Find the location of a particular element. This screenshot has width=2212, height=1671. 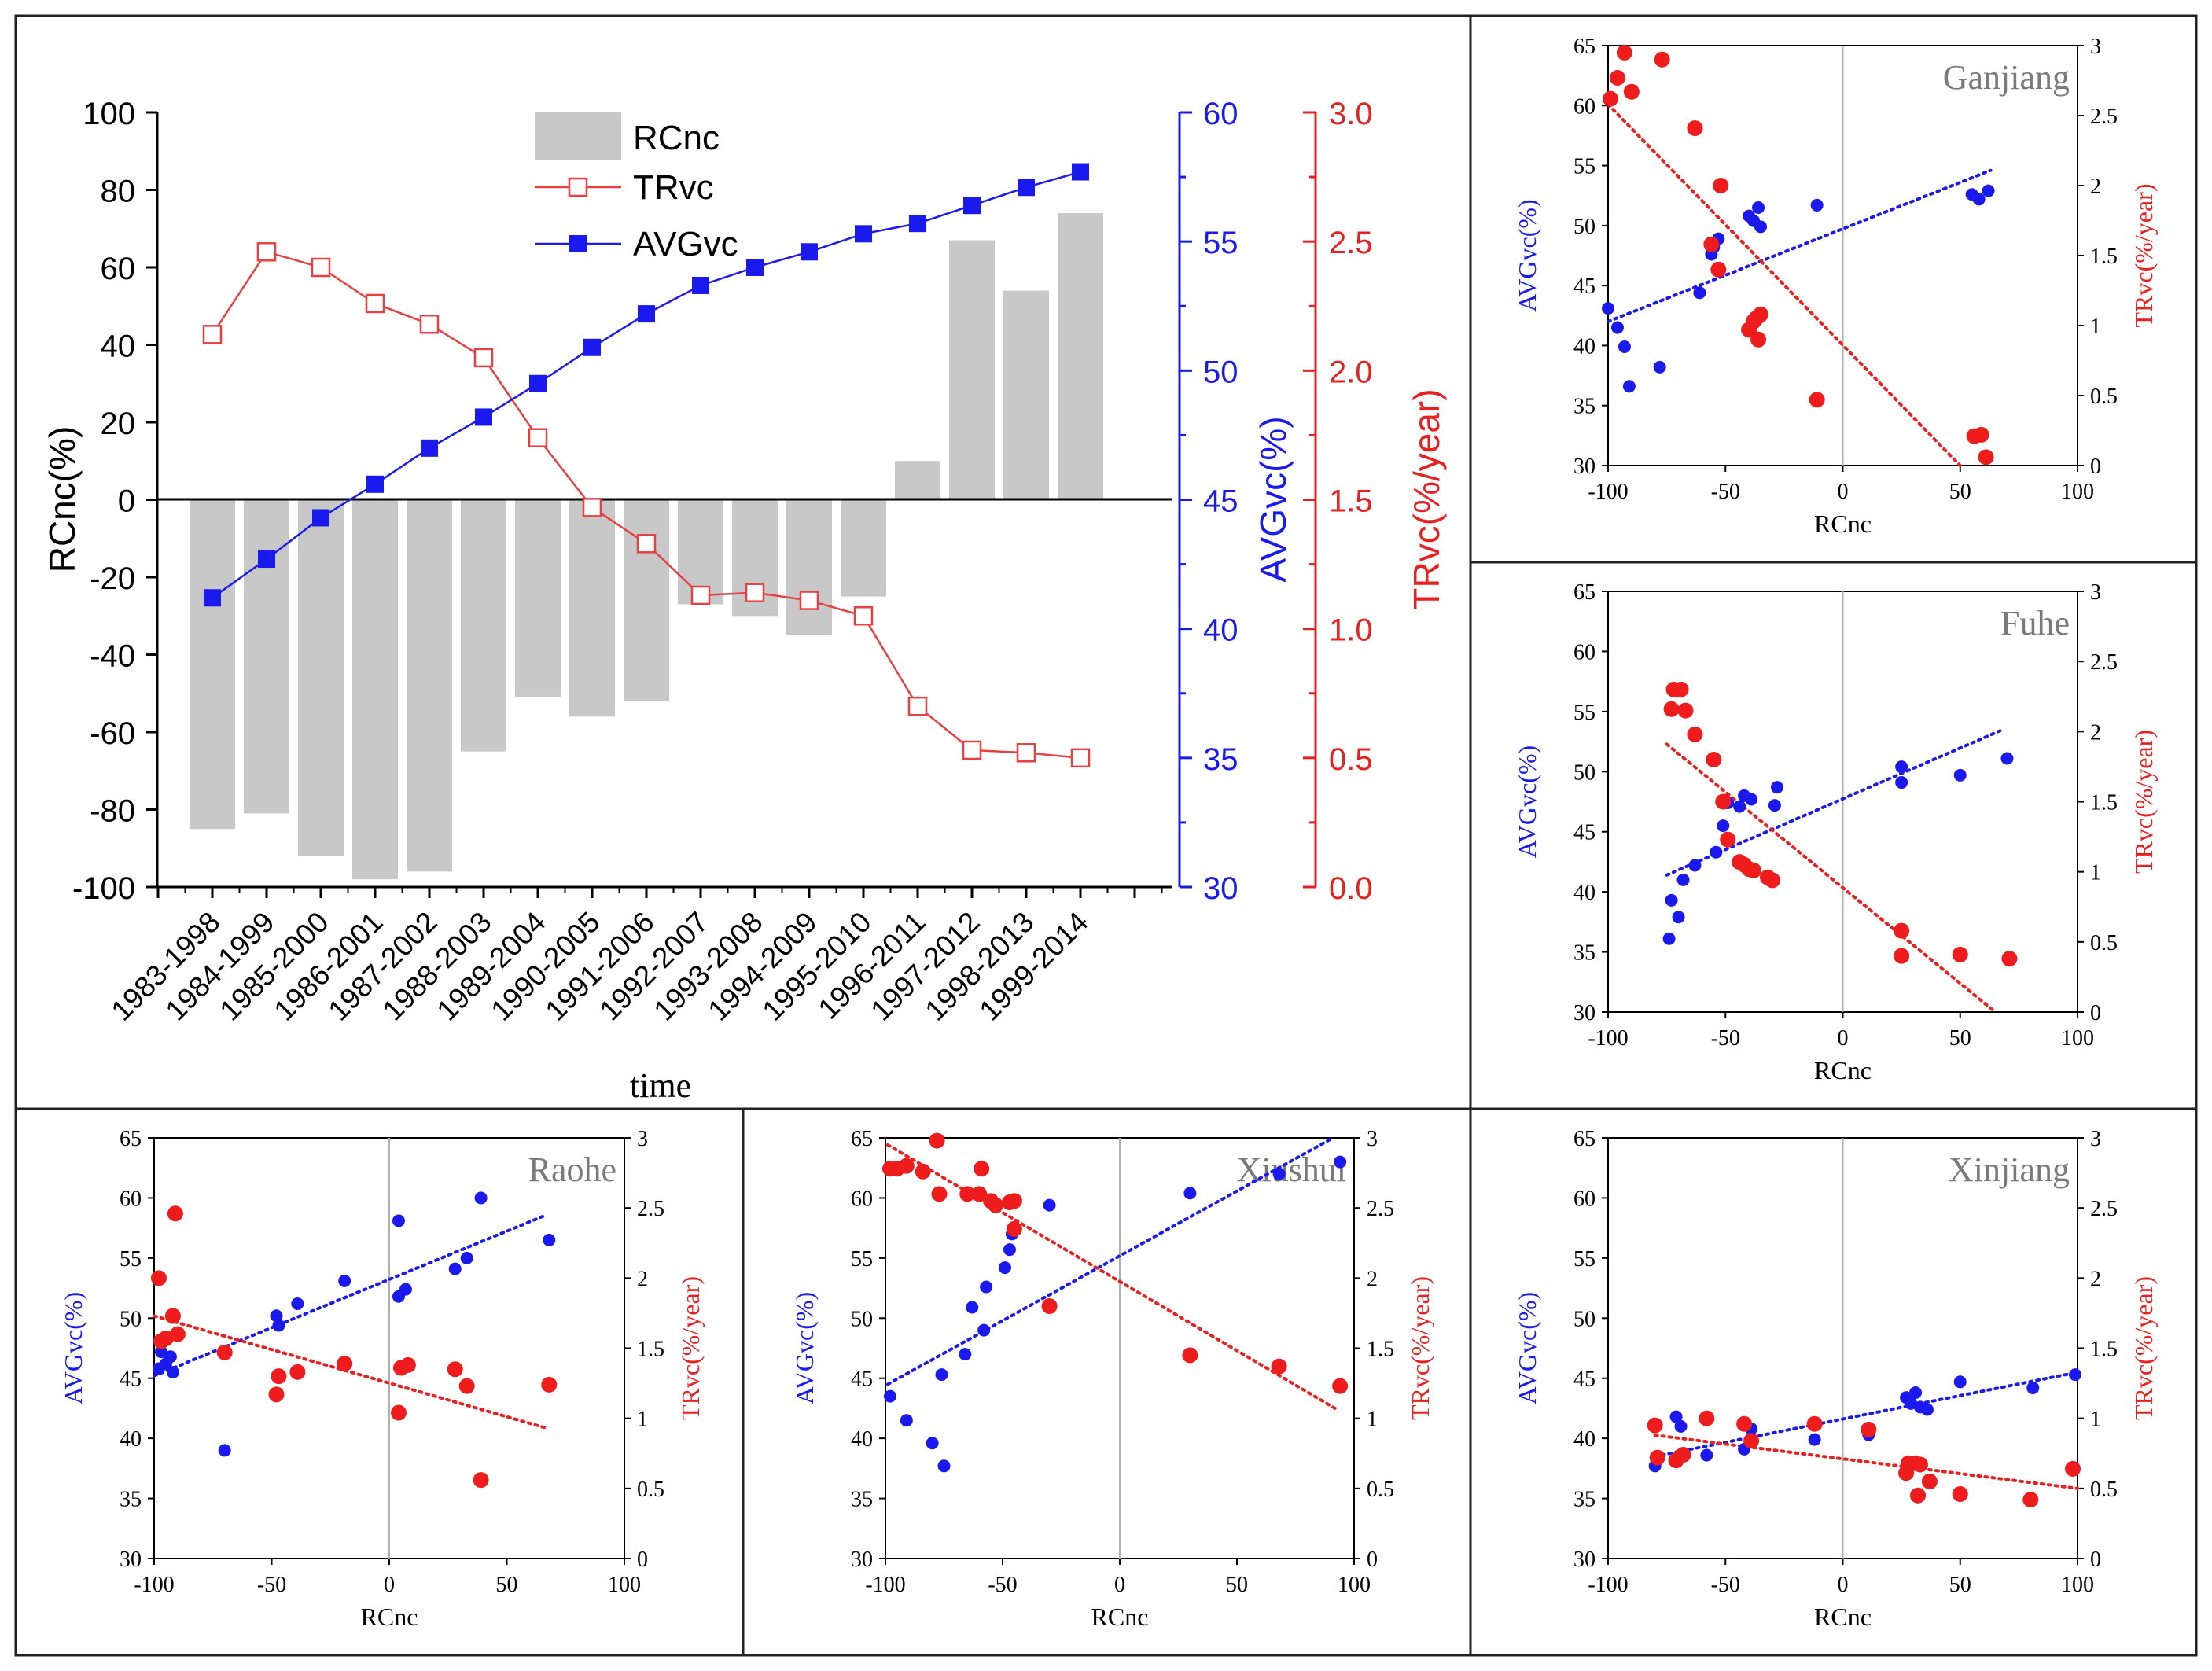

bar-1994-2009 is located at coordinates (809, 567).